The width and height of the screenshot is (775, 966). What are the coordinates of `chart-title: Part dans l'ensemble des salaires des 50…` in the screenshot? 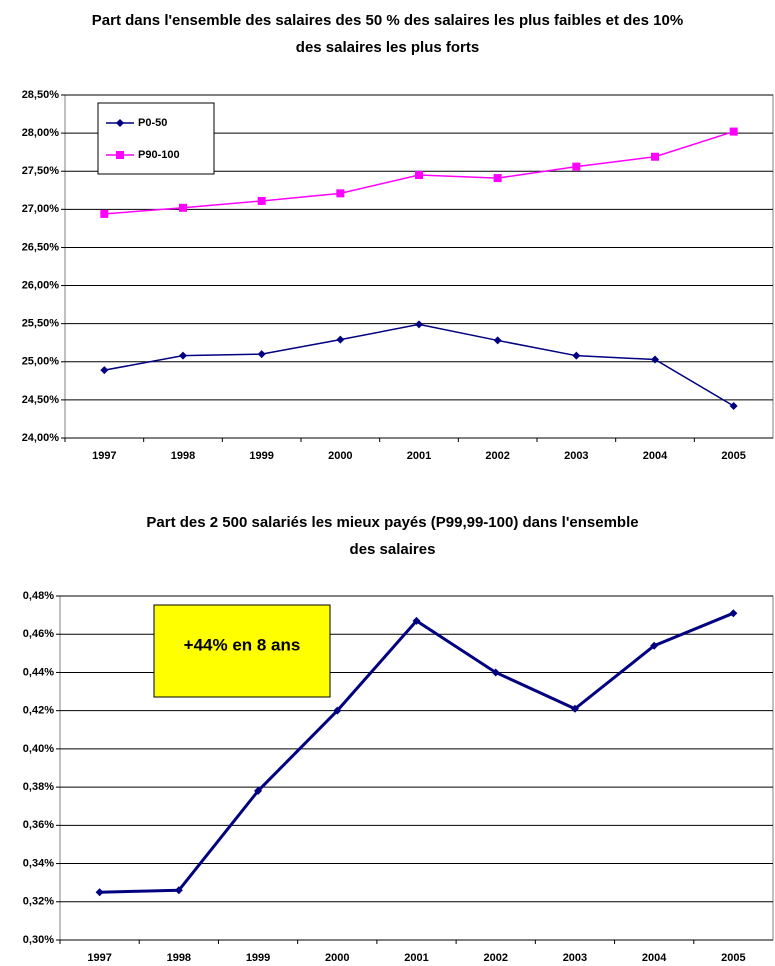 It's located at (387, 34).